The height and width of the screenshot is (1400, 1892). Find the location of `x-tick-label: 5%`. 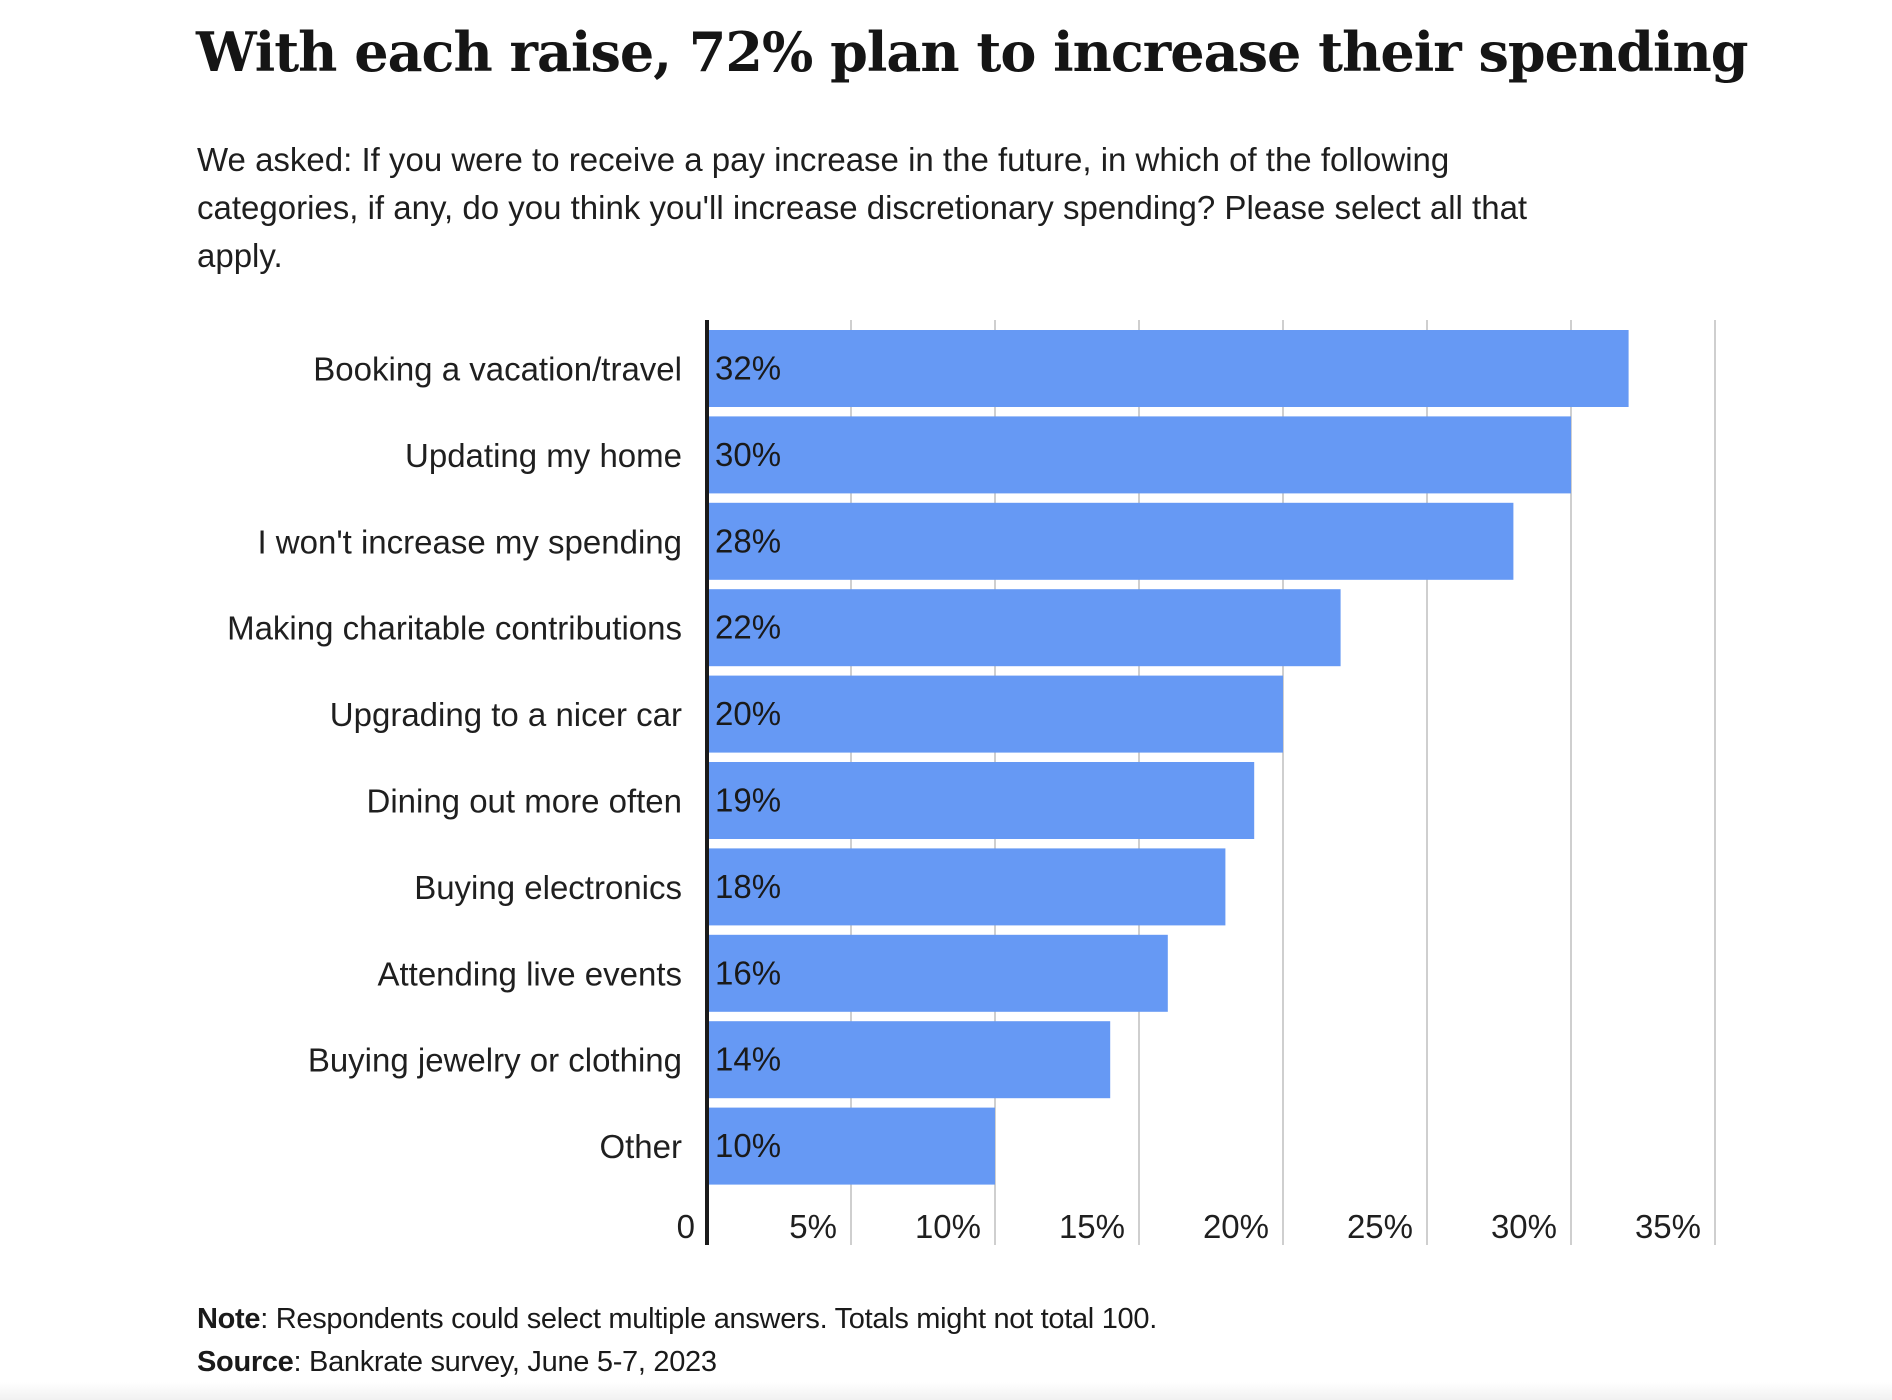

x-tick-label: 5% is located at coordinates (813, 1226).